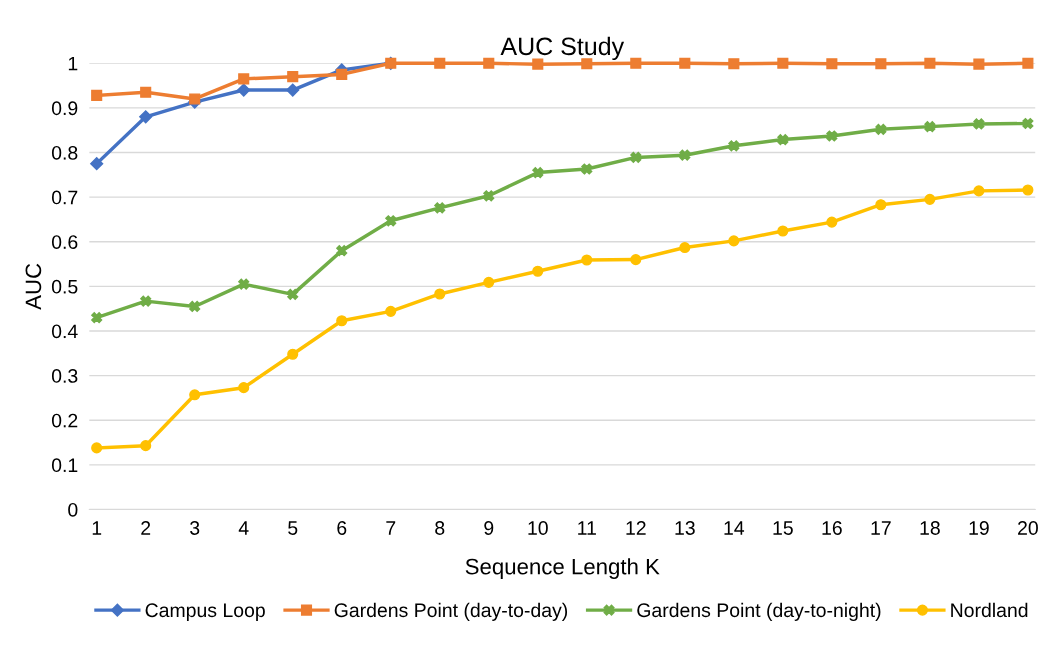  Describe the element at coordinates (636, 528) in the screenshot. I see `x-tick-label: 12` at that location.